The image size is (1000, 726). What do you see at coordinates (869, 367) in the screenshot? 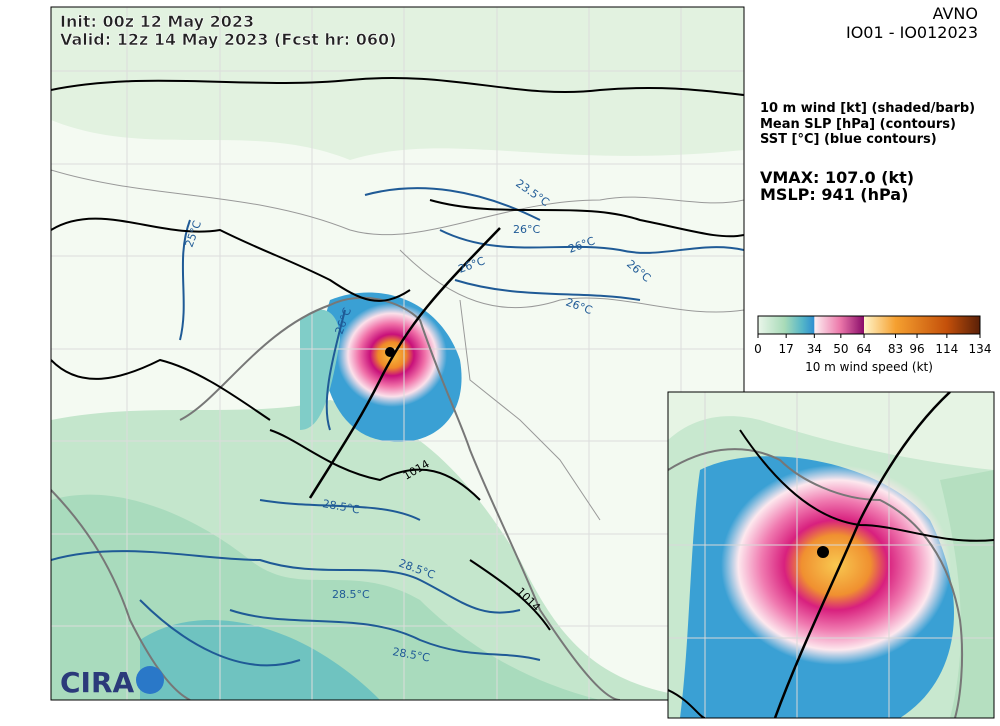
I see `colorbar-label: 10 m wind speed (kt)` at bounding box center [869, 367].